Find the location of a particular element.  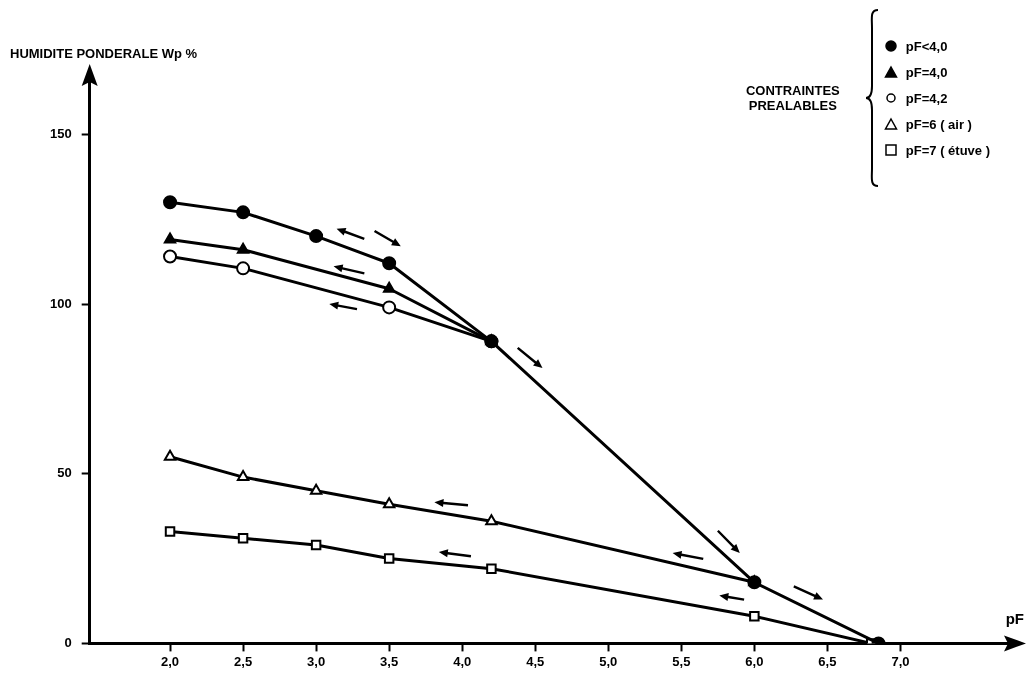

x-tick-label: 4,0 is located at coordinates (462, 661).